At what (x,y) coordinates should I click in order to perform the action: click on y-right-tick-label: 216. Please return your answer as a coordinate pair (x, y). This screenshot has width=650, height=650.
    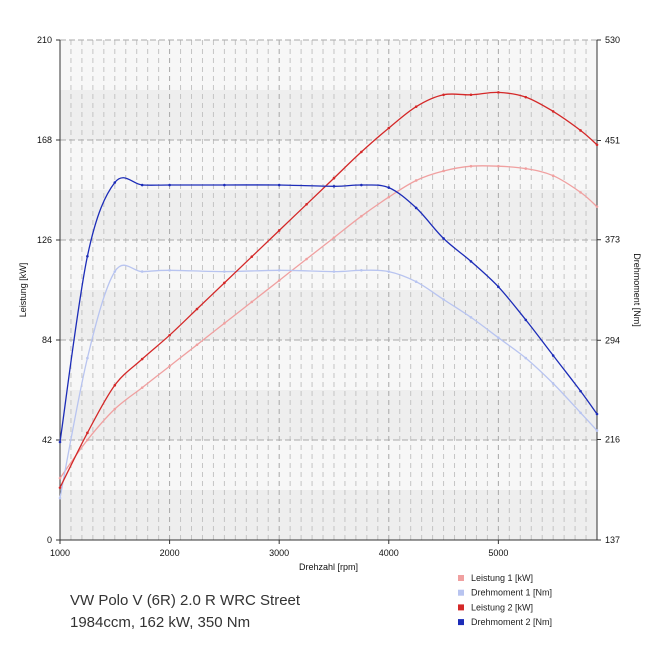
    Looking at the image, I should click on (612, 439).